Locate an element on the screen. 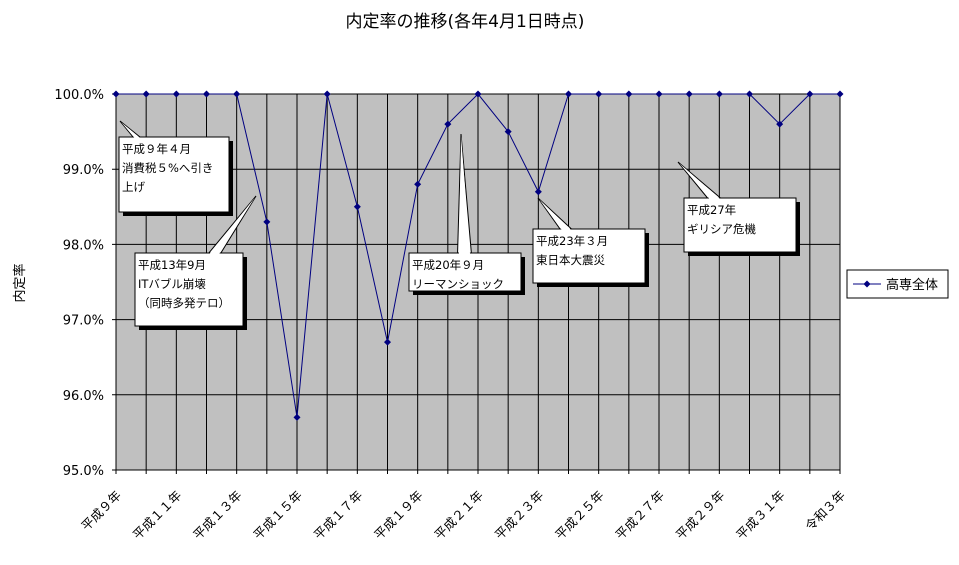  callout-text: 上げ is located at coordinates (133, 187).